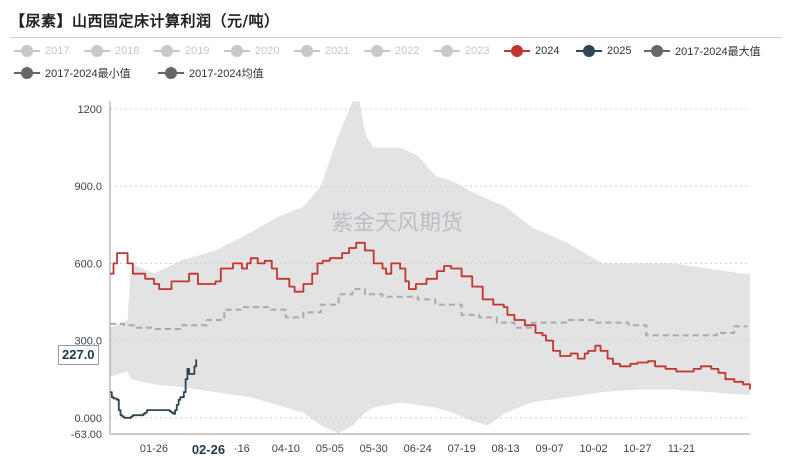 This screenshot has width=792, height=460. What do you see at coordinates (154, 389) in the screenshot?
I see `series-line-2025` at bounding box center [154, 389].